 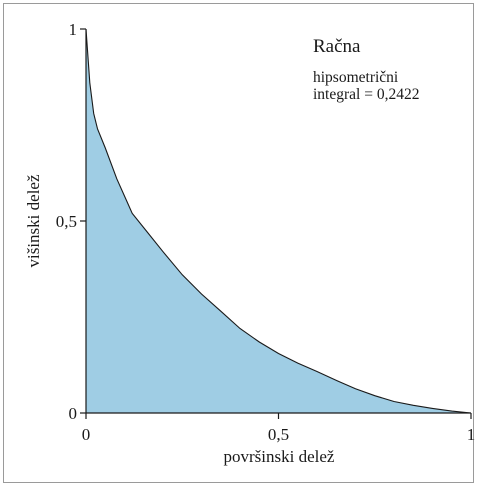 I want to click on y-tick-label: 0,5, so click(x=66, y=221).